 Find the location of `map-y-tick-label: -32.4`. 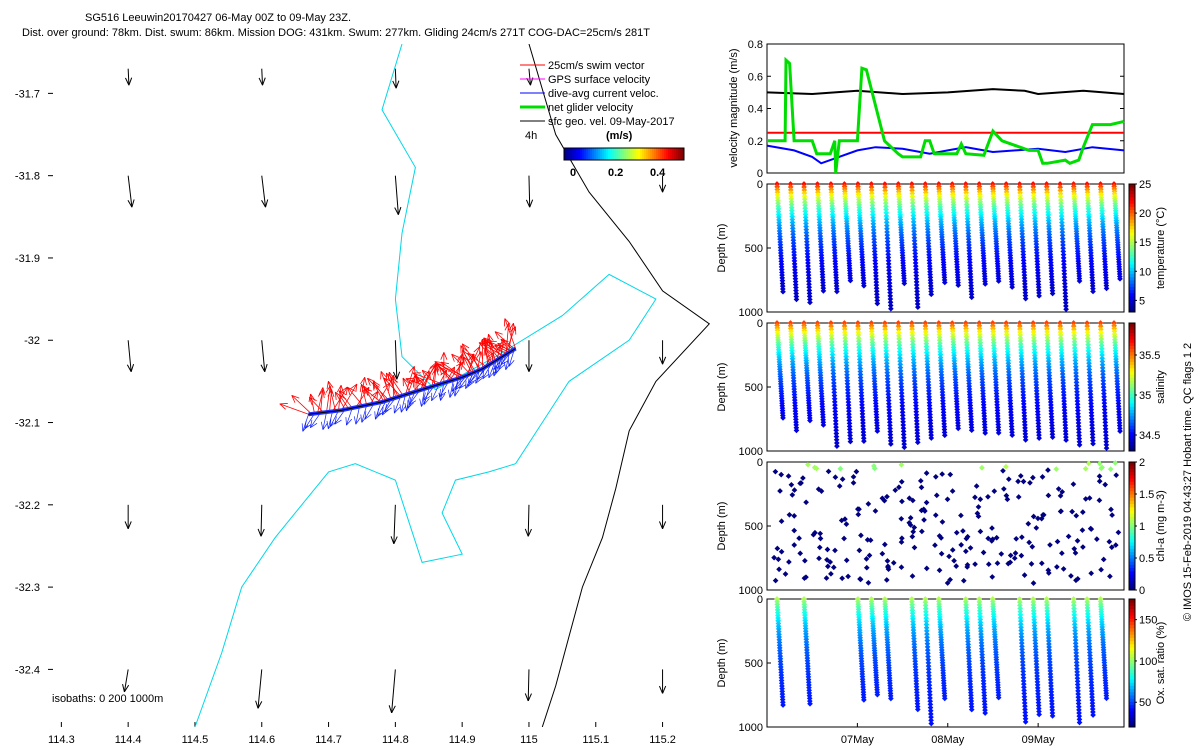

map-y-tick-label: -32.4 is located at coordinates (27, 670).